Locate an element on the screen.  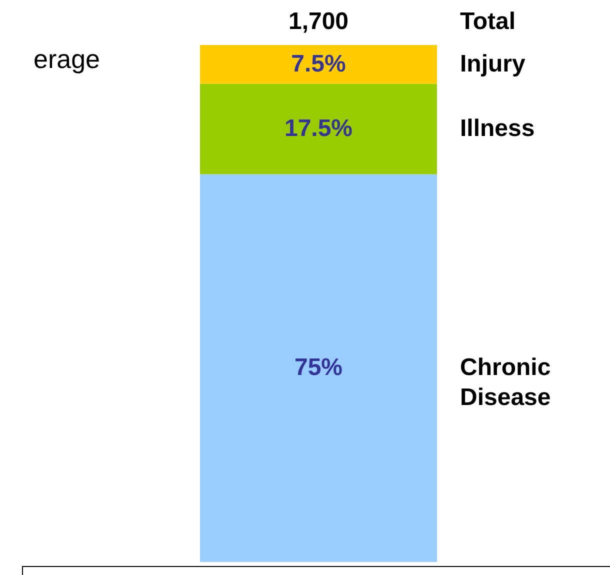
data-label: 75% is located at coordinates (318, 368).